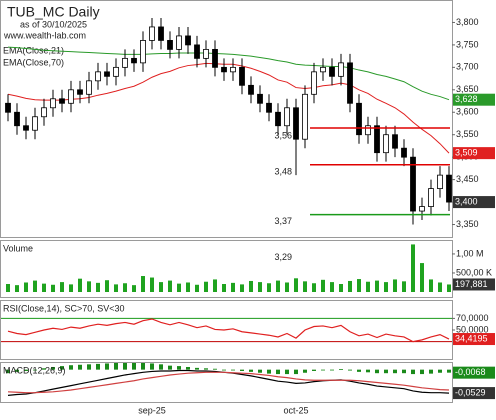  What do you see at coordinates (467, 112) in the screenshot?
I see `y-tick-label: 3,600` at bounding box center [467, 112].